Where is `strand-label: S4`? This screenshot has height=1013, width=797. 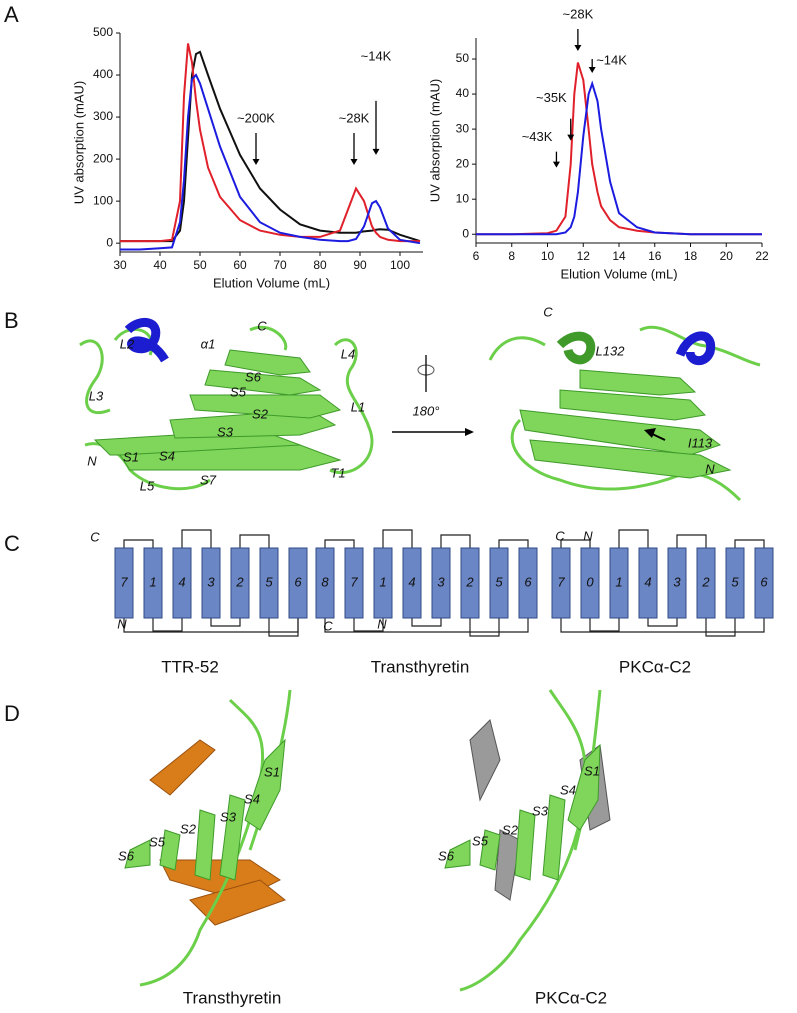 strand-label: S4 is located at coordinates (252, 798).